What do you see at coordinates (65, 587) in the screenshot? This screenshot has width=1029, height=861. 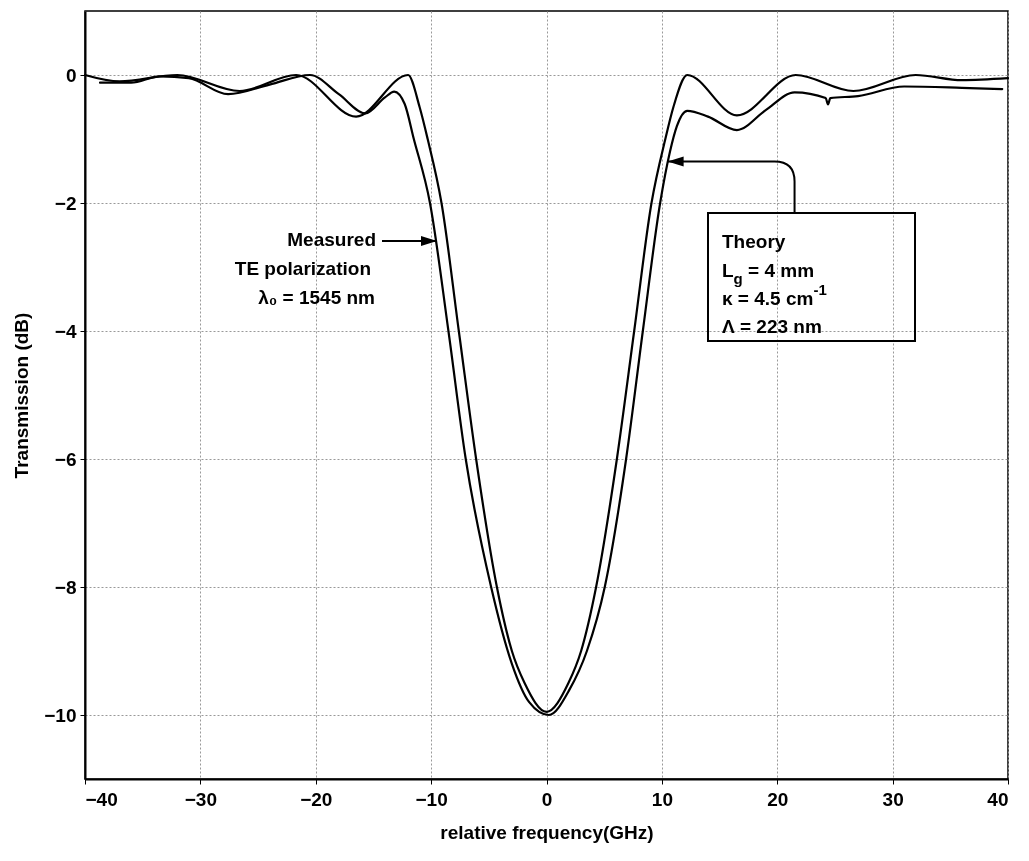 I see `y-tick-label: −8` at bounding box center [65, 587].